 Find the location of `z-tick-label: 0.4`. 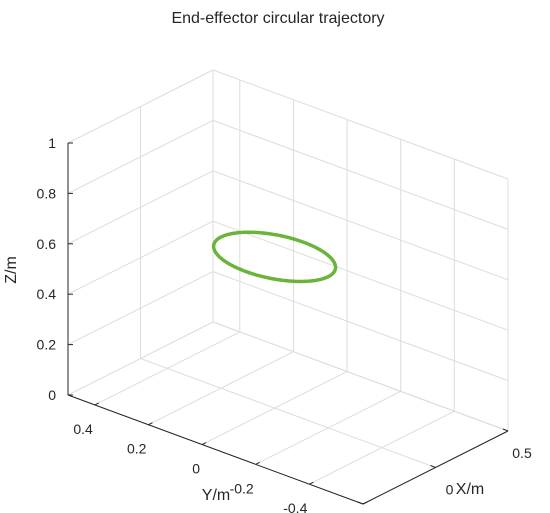

z-tick-label: 0.4 is located at coordinates (47, 294).